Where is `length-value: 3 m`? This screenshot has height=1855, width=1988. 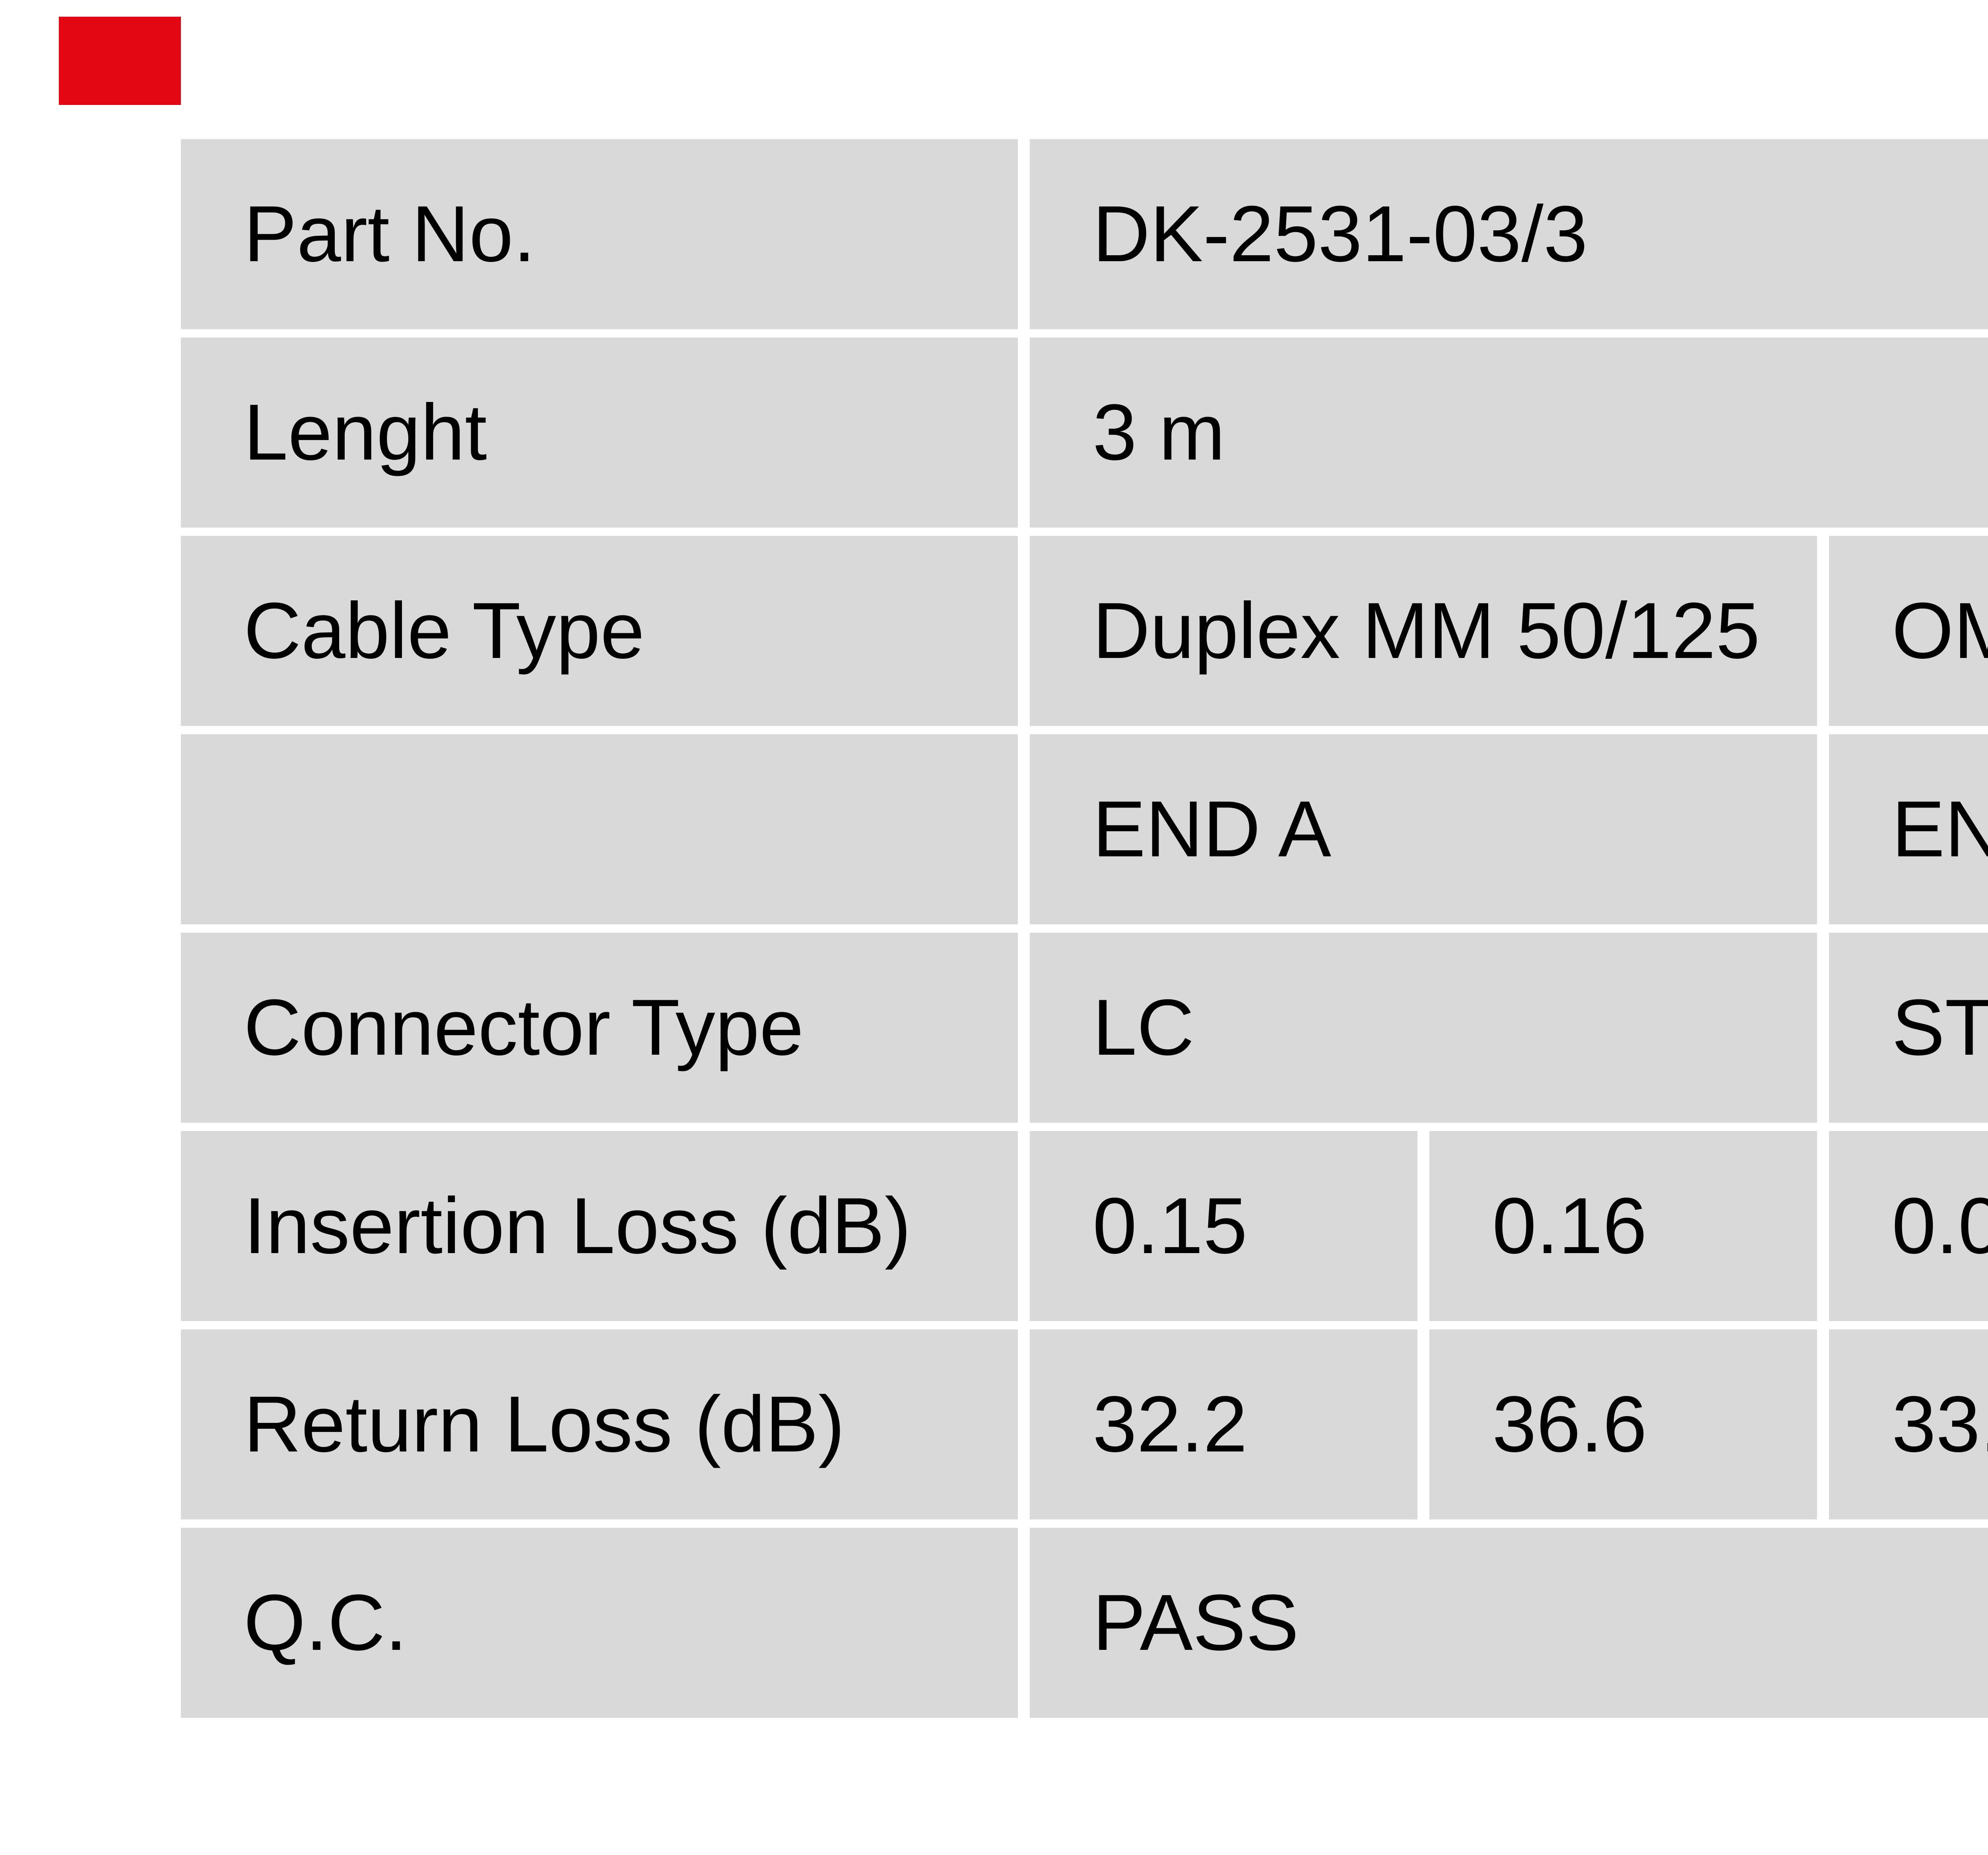 length-value: 3 m is located at coordinates (1509, 433).